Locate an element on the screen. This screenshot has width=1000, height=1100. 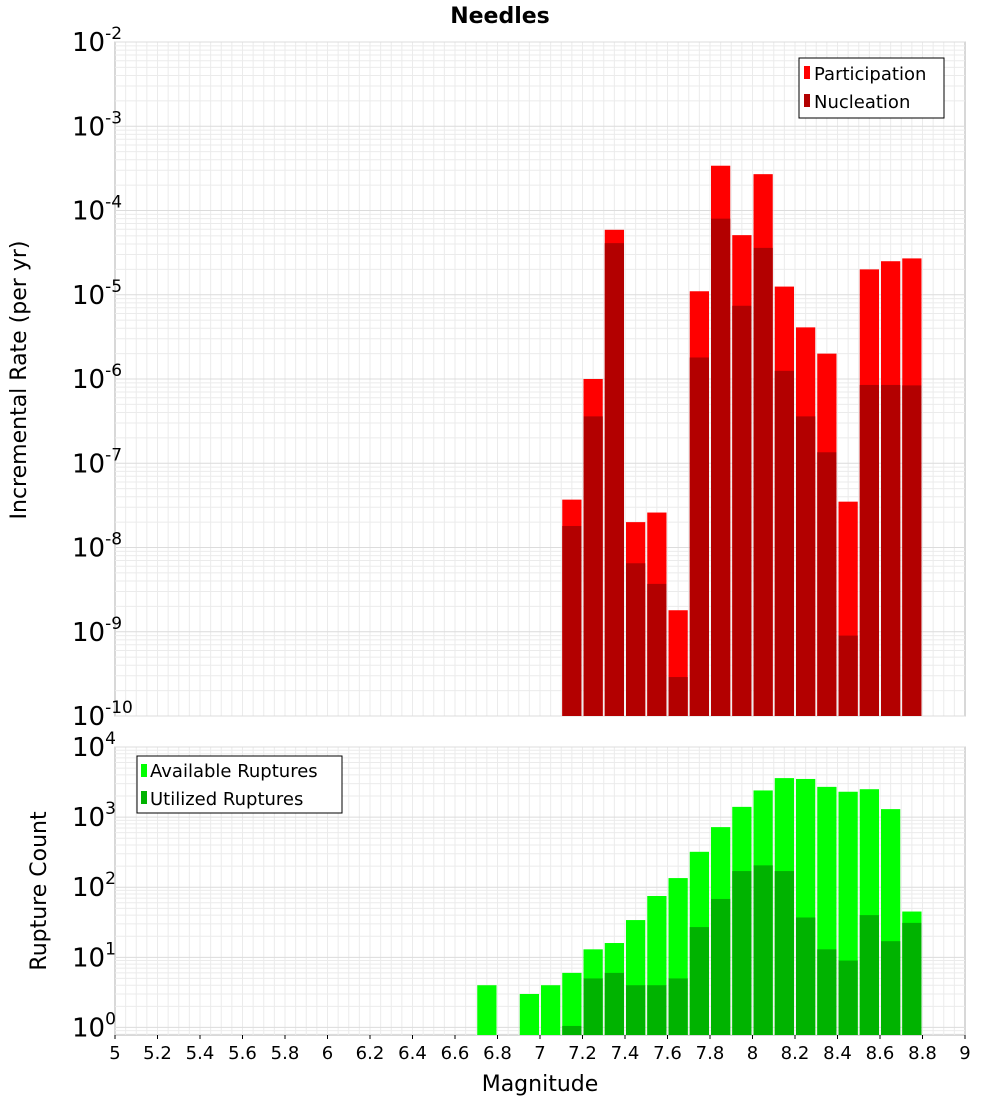
count-bars is located at coordinates (699, 906).